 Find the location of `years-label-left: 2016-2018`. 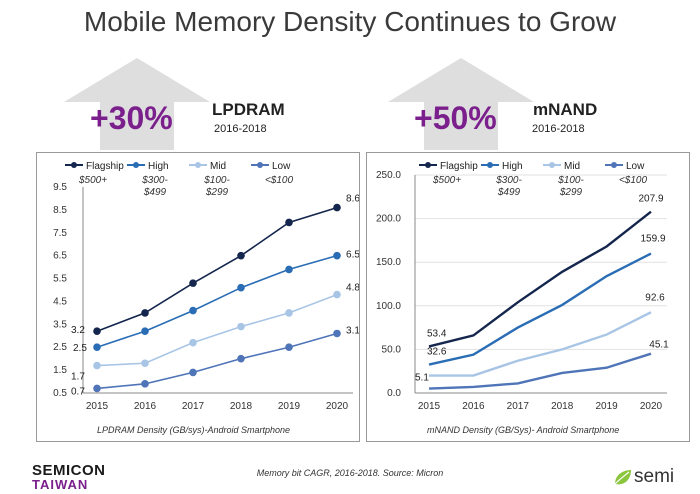

years-label-left: 2016-2018 is located at coordinates (240, 129).